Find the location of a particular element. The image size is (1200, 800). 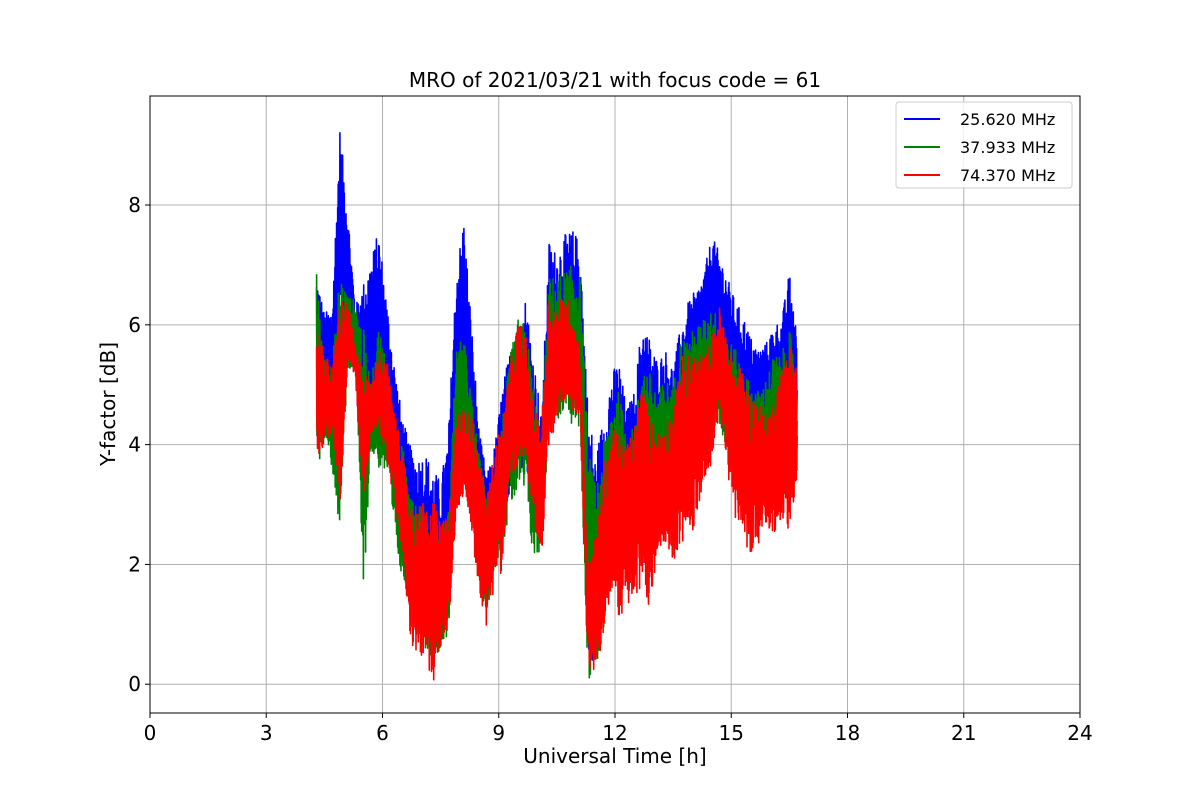

y-tick-label: 4 is located at coordinates (134, 445).